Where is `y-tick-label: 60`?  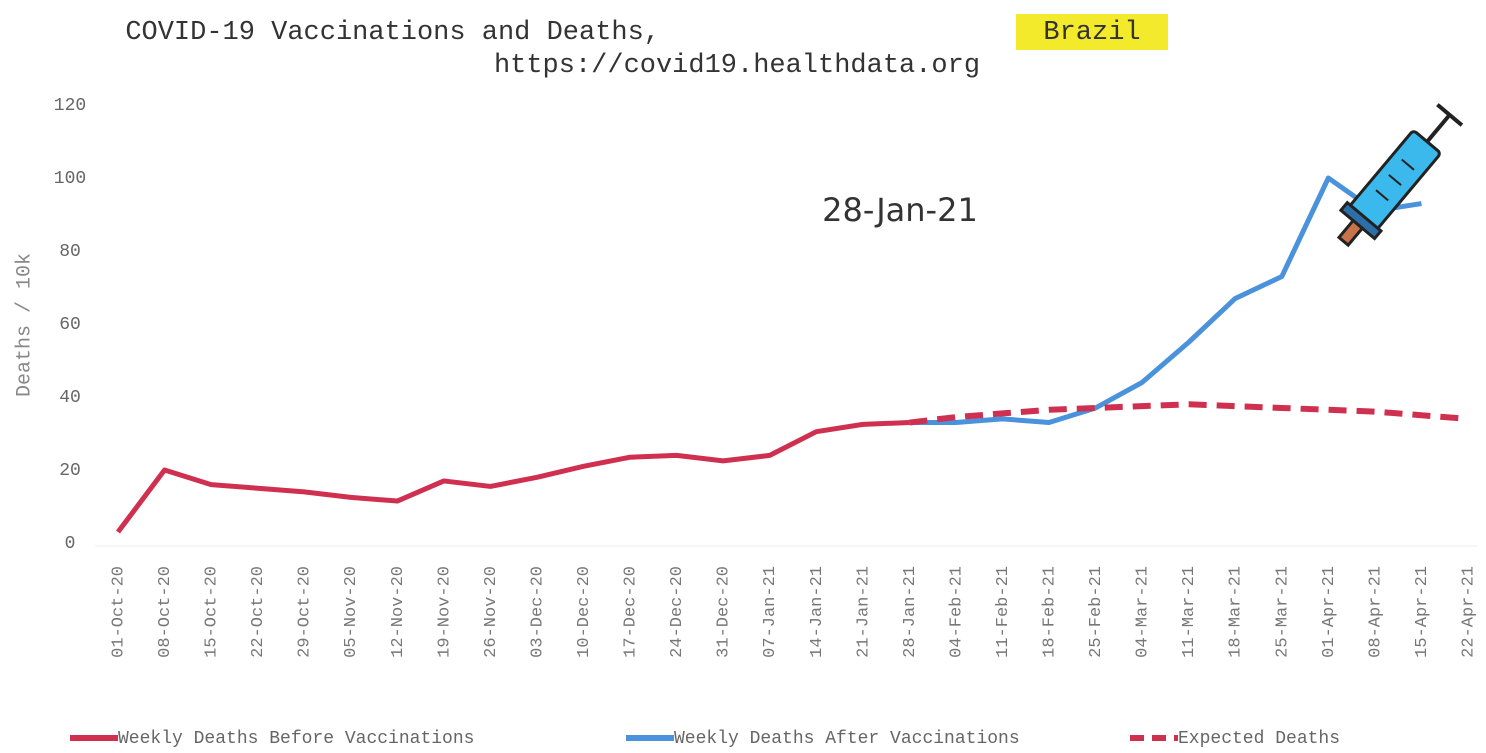
y-tick-label: 60 is located at coordinates (70, 325).